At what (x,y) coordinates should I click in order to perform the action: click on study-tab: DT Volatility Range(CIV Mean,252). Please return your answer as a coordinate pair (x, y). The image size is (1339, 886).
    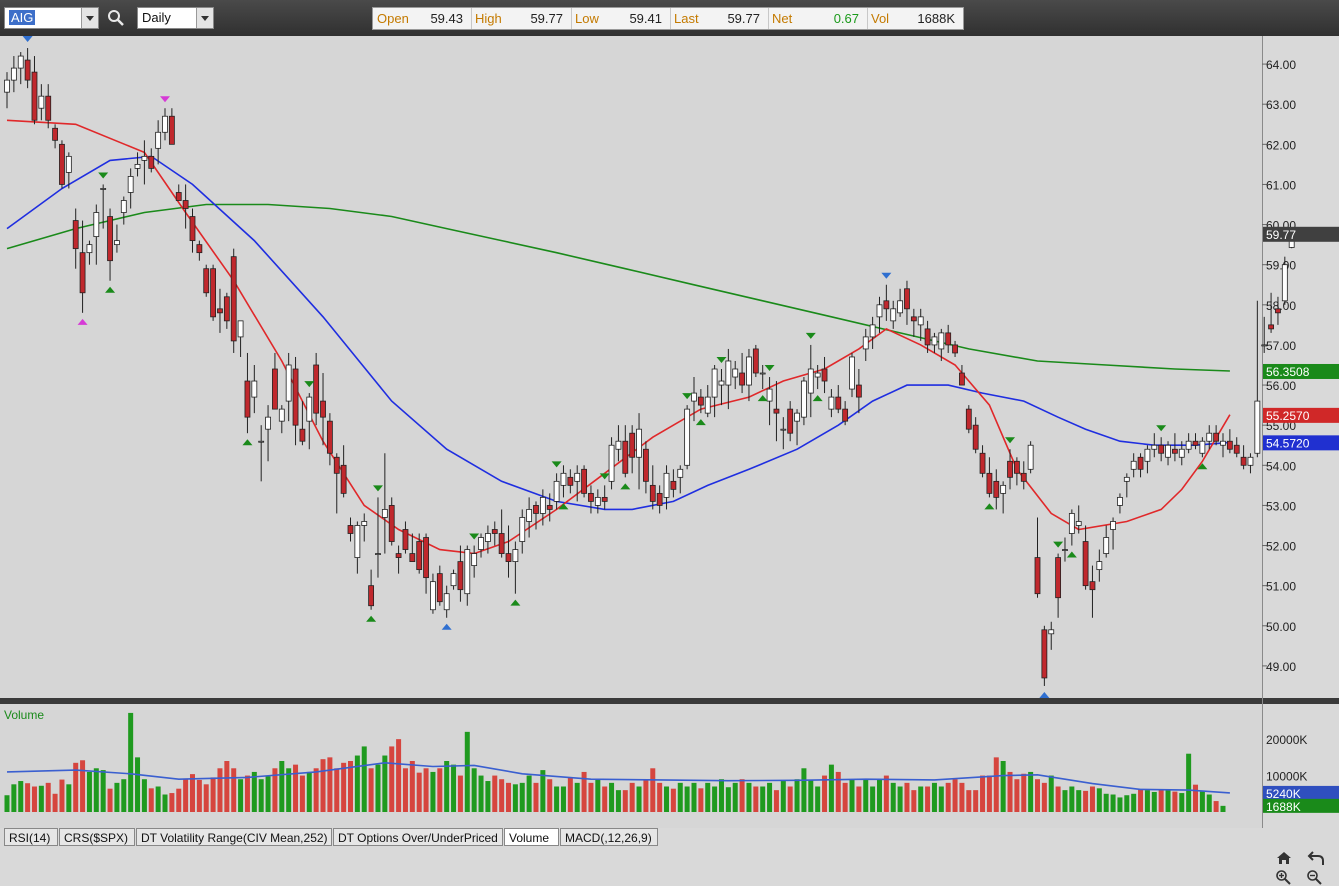
    Looking at the image, I should click on (234, 837).